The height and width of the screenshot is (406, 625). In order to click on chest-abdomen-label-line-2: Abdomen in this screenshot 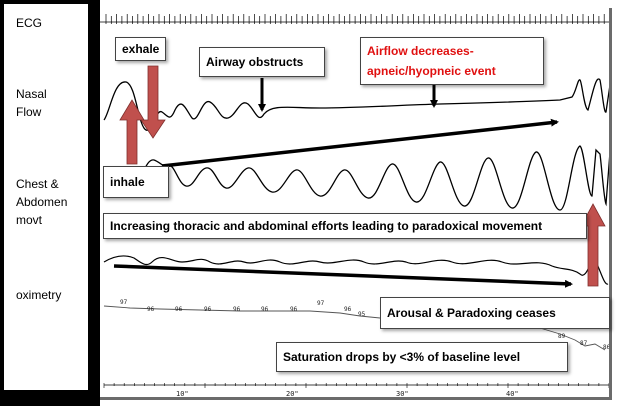, I will do `click(42, 202)`.